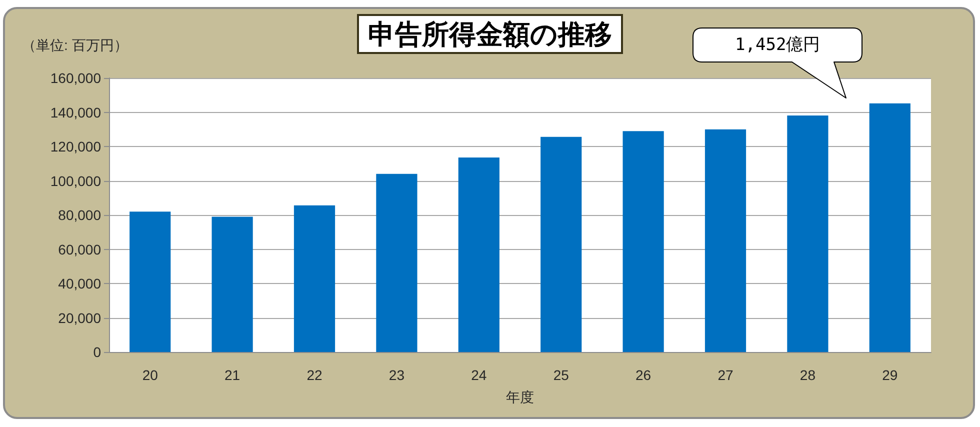 This screenshot has height=427, width=980. I want to click on x-tick-label: 21, so click(232, 375).